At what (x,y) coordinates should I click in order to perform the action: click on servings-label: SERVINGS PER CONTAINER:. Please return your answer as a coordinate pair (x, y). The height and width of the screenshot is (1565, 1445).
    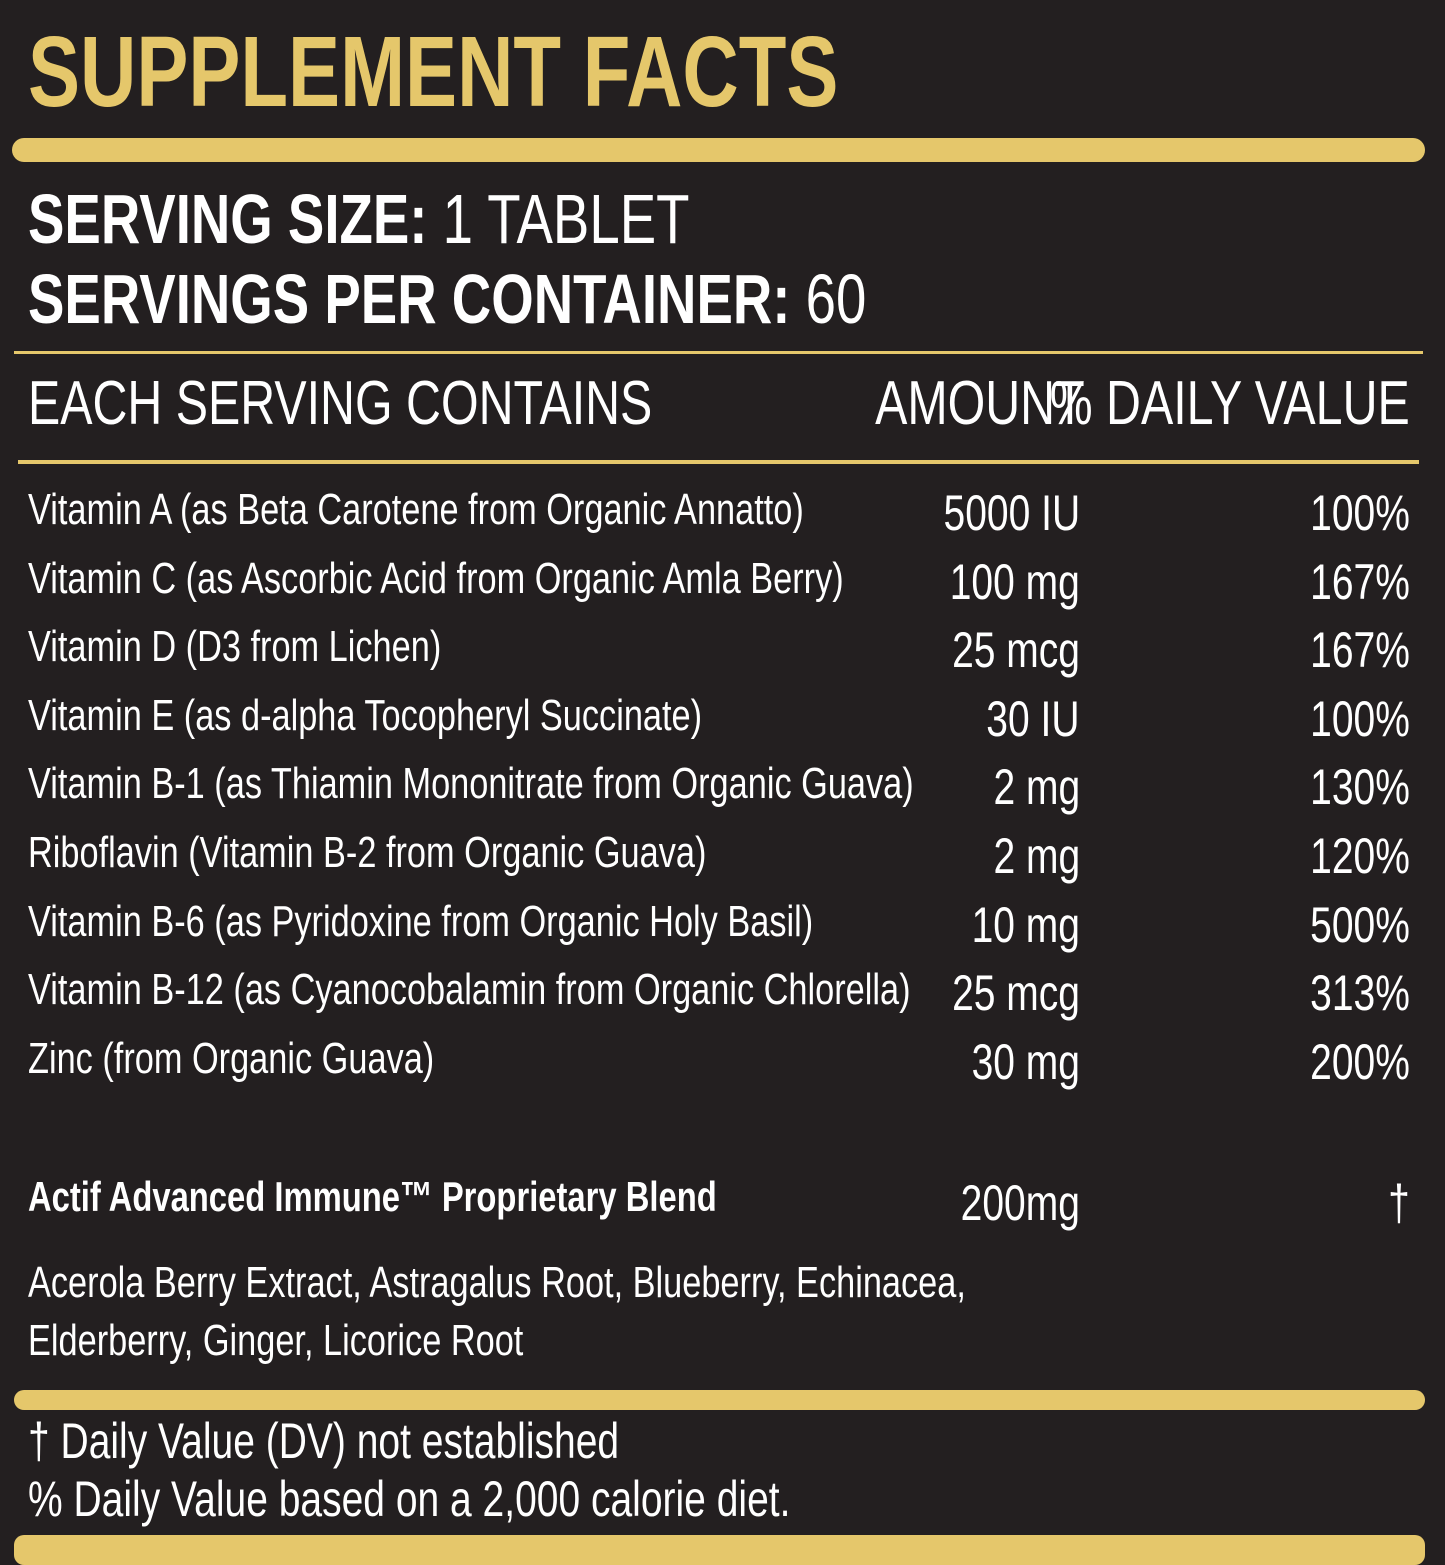
    Looking at the image, I should click on (409, 299).